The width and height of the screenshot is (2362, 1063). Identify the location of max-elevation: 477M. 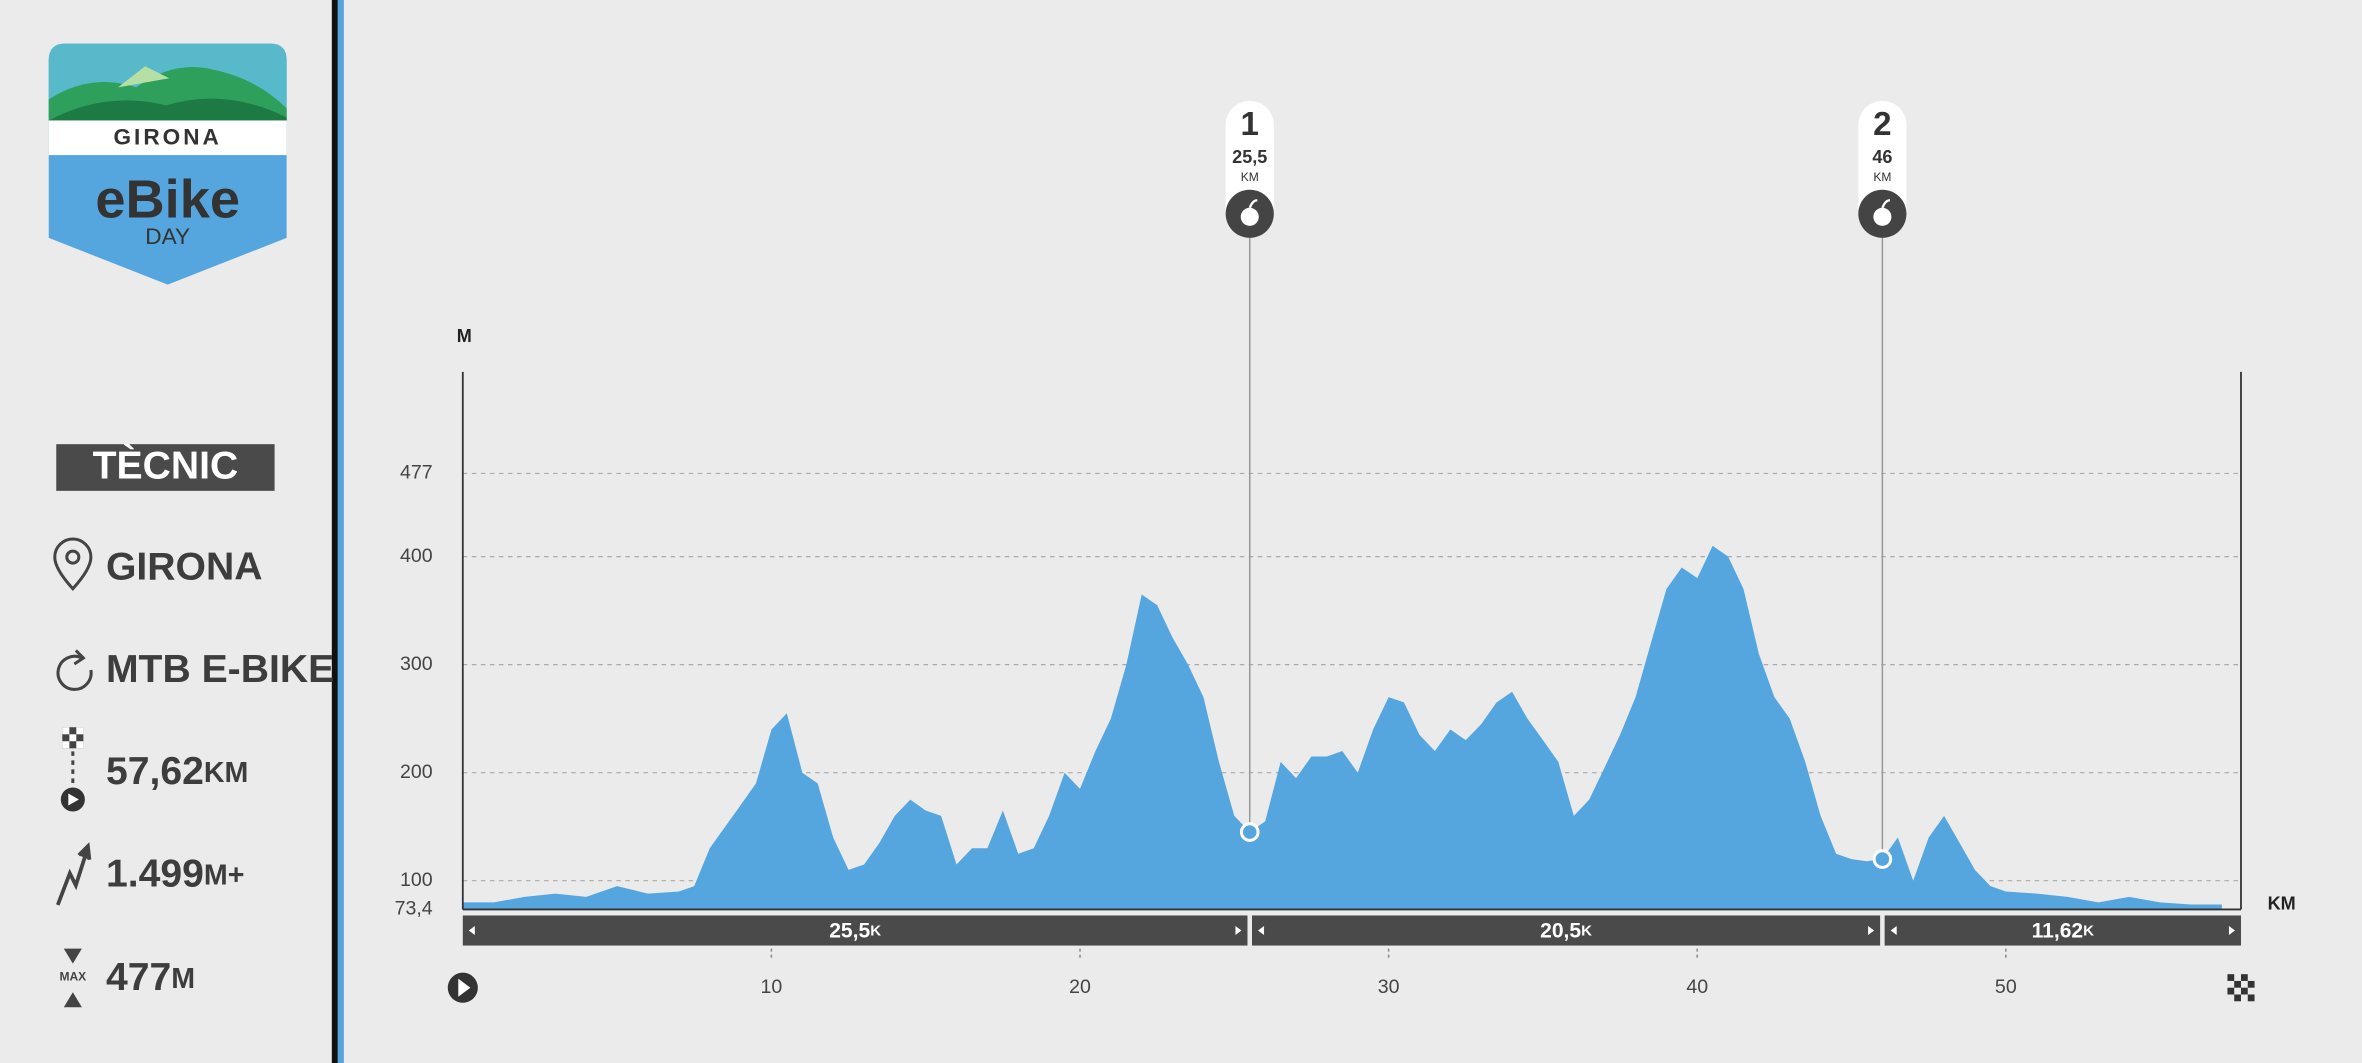
(150, 978).